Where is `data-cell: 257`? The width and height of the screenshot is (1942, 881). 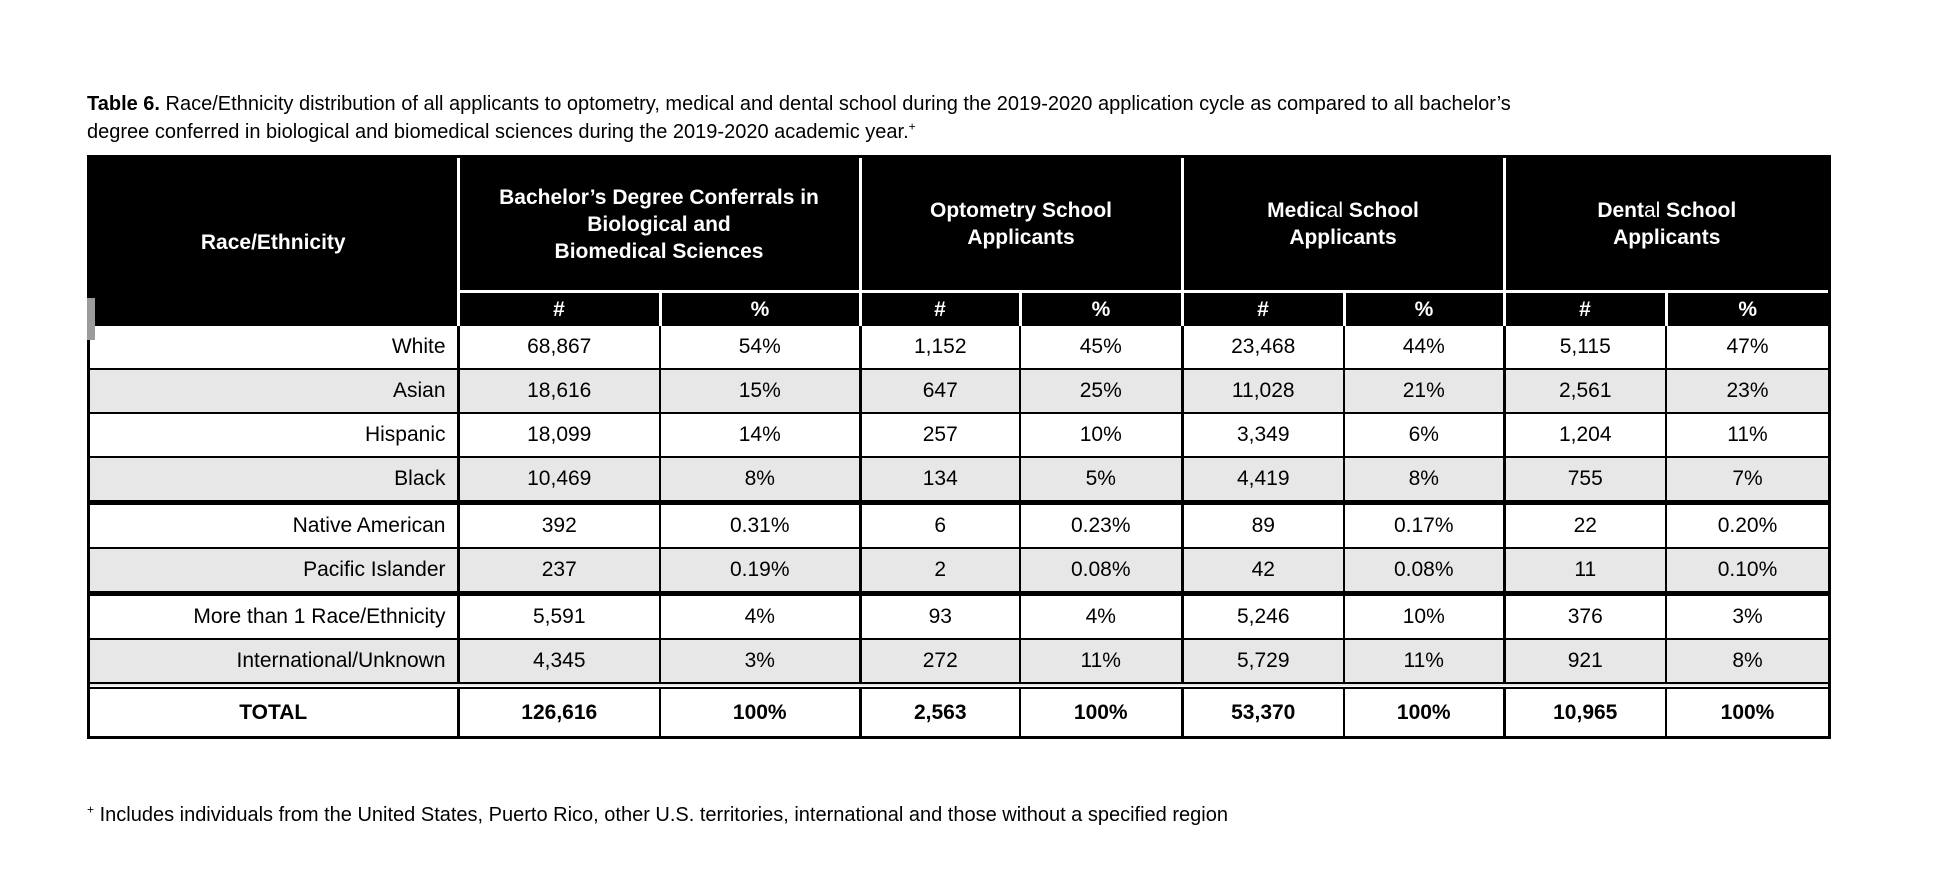 data-cell: 257 is located at coordinates (940, 434).